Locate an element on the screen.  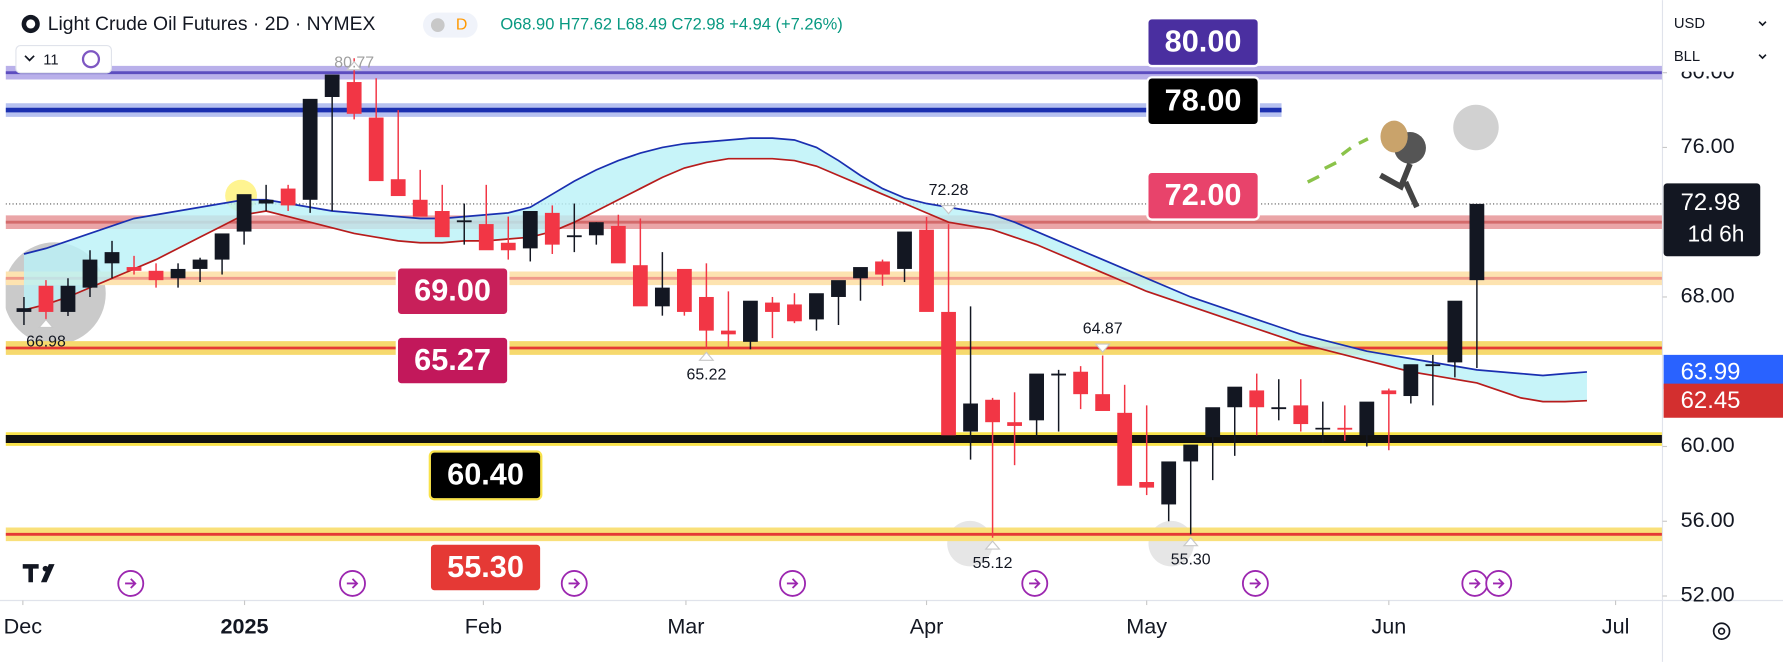
symbol-icon is located at coordinates (31, 24).